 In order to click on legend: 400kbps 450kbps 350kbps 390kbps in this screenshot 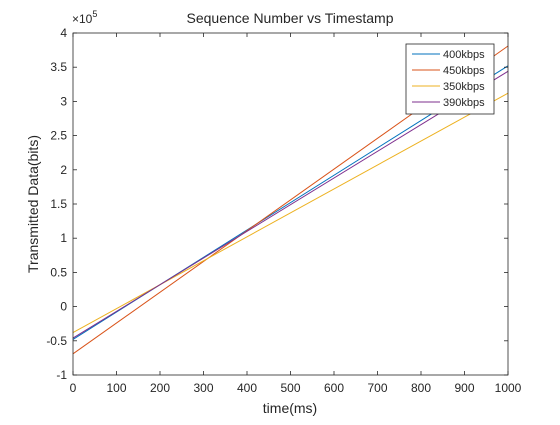, I will do `click(450, 79)`.